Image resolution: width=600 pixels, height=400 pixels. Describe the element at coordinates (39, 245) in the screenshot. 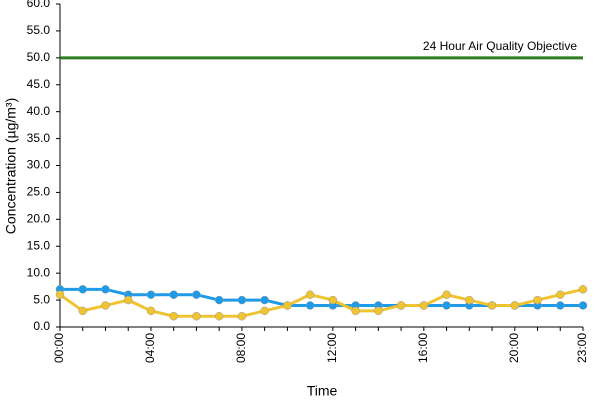

I see `y-tick-label: 15.0` at that location.